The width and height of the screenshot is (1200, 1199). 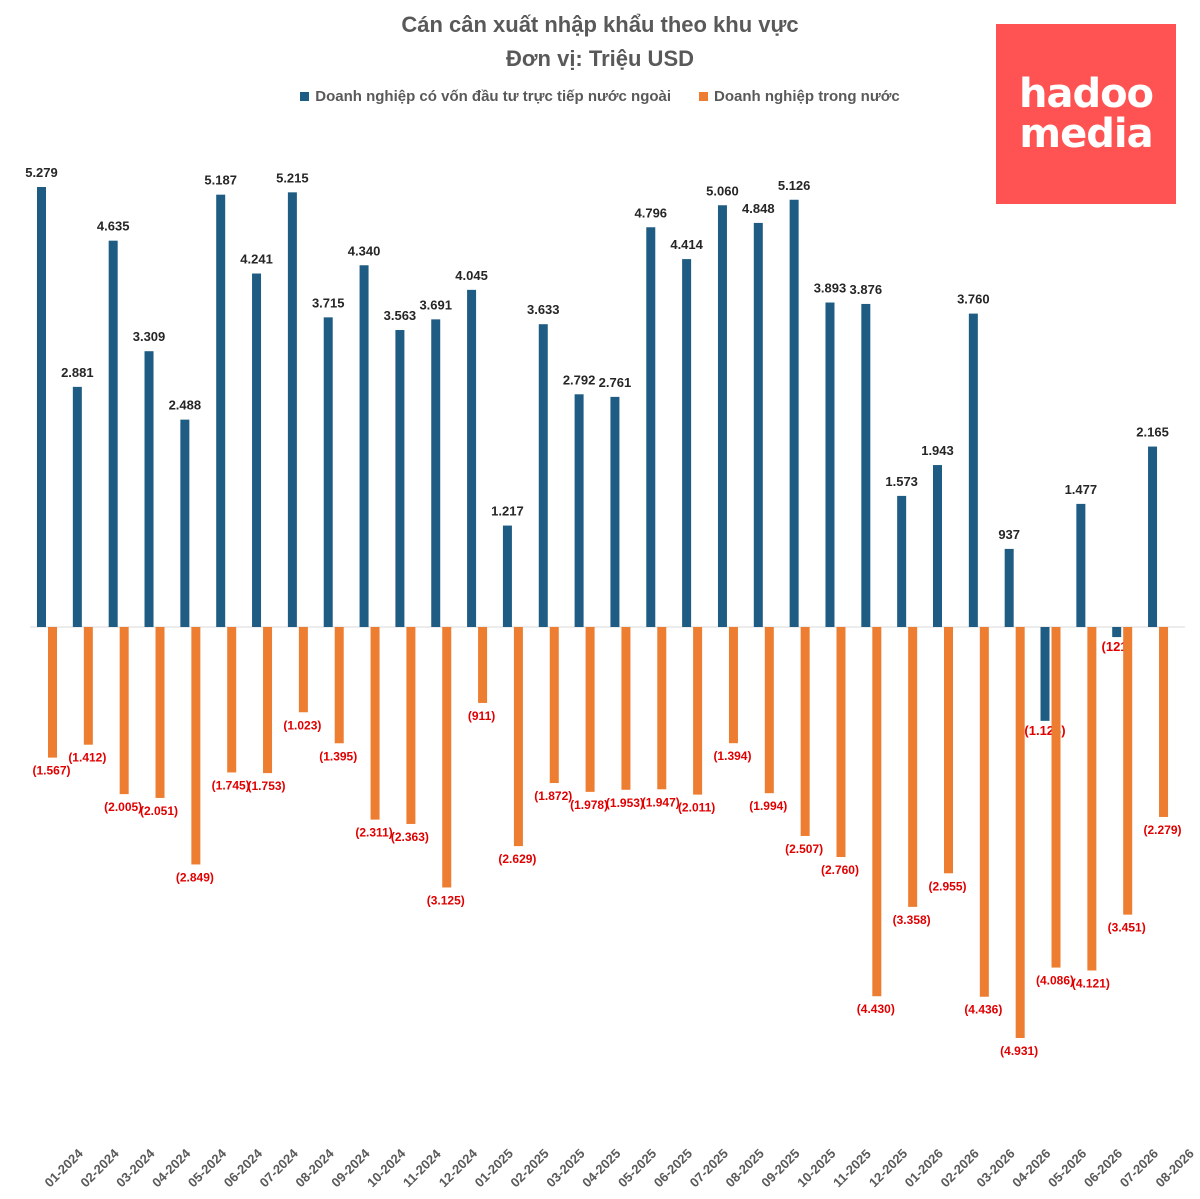 I want to click on label-domestic-01-2026: (3.358), so click(x=912, y=920).